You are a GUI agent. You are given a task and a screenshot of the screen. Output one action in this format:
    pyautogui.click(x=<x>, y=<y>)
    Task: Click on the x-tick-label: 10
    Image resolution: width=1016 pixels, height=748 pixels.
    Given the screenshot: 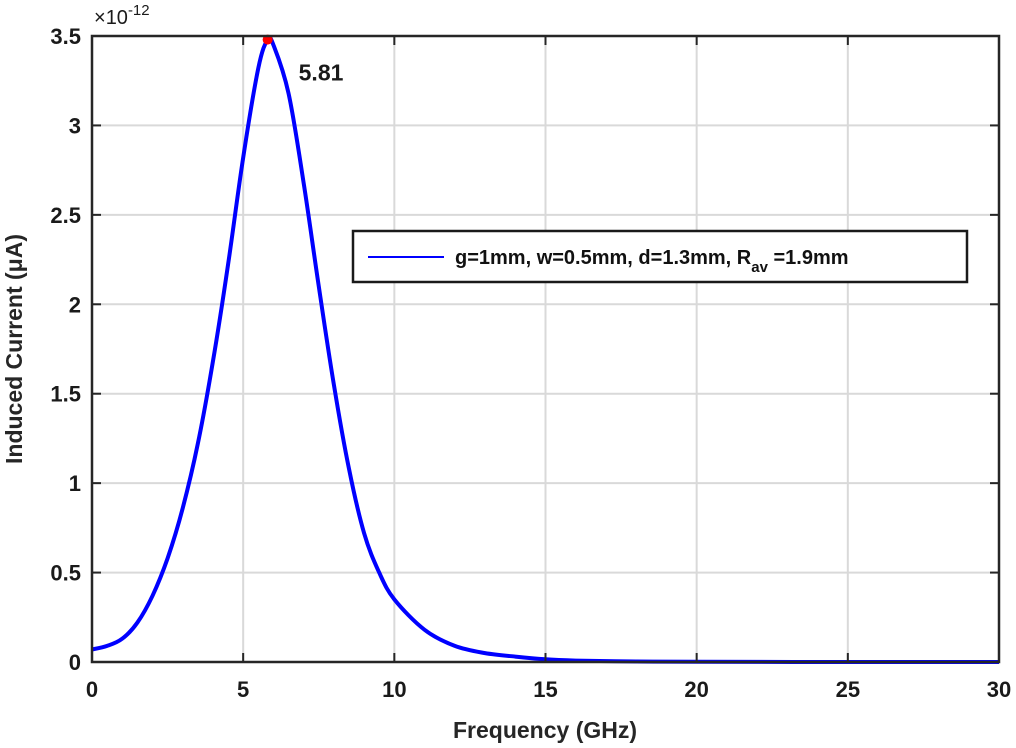 What is the action you would take?
    pyautogui.click(x=394, y=689)
    